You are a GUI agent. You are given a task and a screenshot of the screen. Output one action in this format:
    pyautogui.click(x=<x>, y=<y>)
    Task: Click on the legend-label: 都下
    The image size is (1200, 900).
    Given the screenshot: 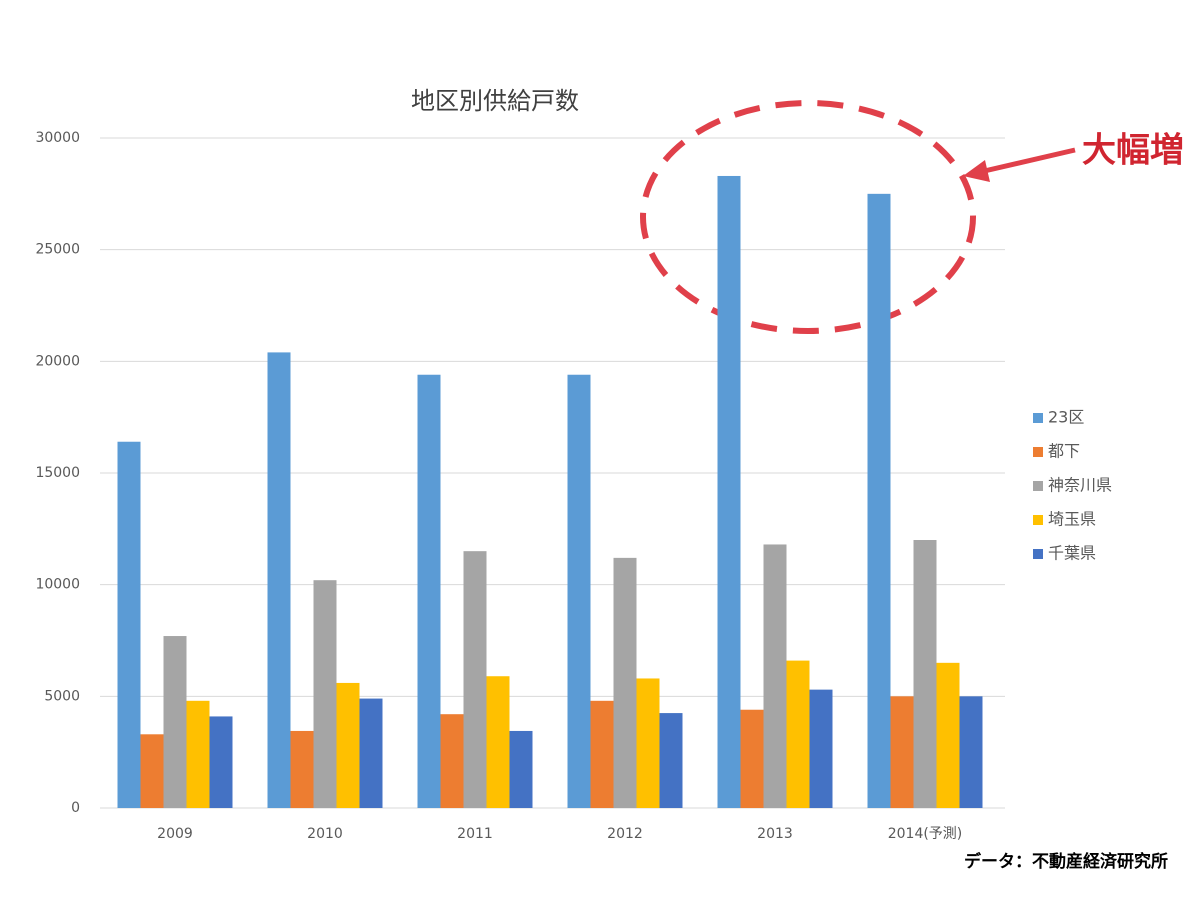 What is the action you would take?
    pyautogui.click(x=1064, y=451)
    